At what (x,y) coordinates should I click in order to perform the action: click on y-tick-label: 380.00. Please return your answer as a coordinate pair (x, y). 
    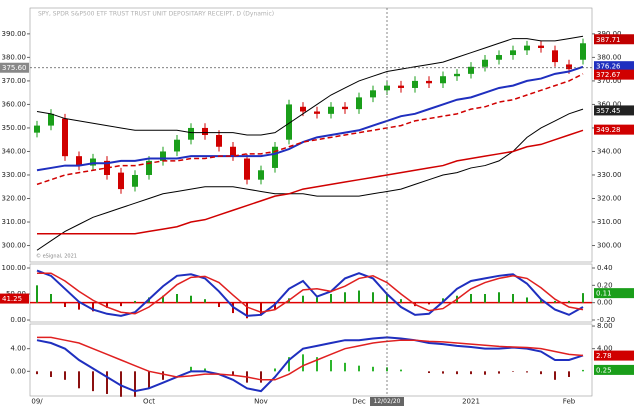
    Looking at the image, I should click on (14, 57).